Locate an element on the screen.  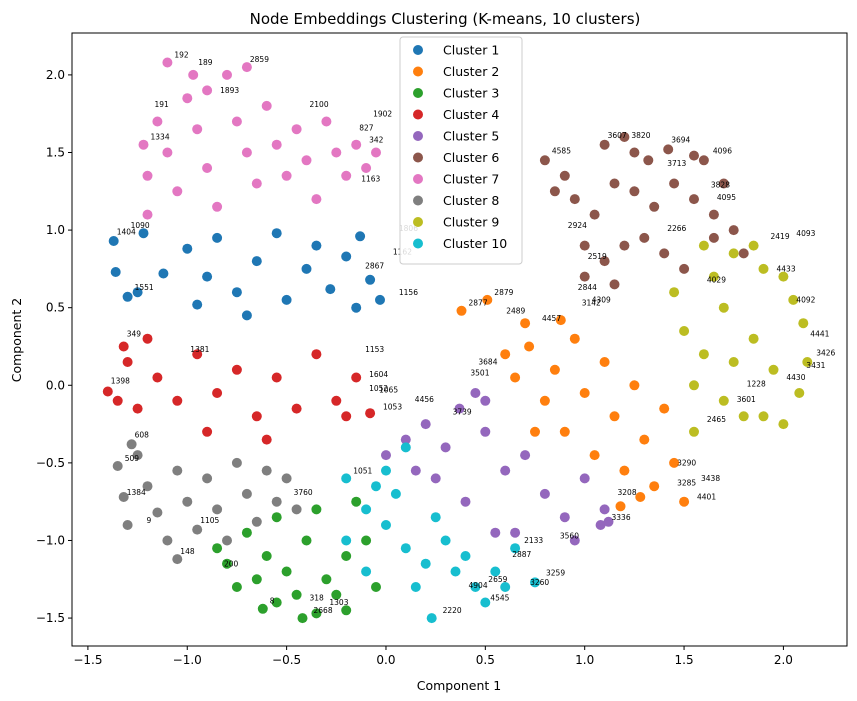
node-id-label: 2877 is located at coordinates (478, 303).